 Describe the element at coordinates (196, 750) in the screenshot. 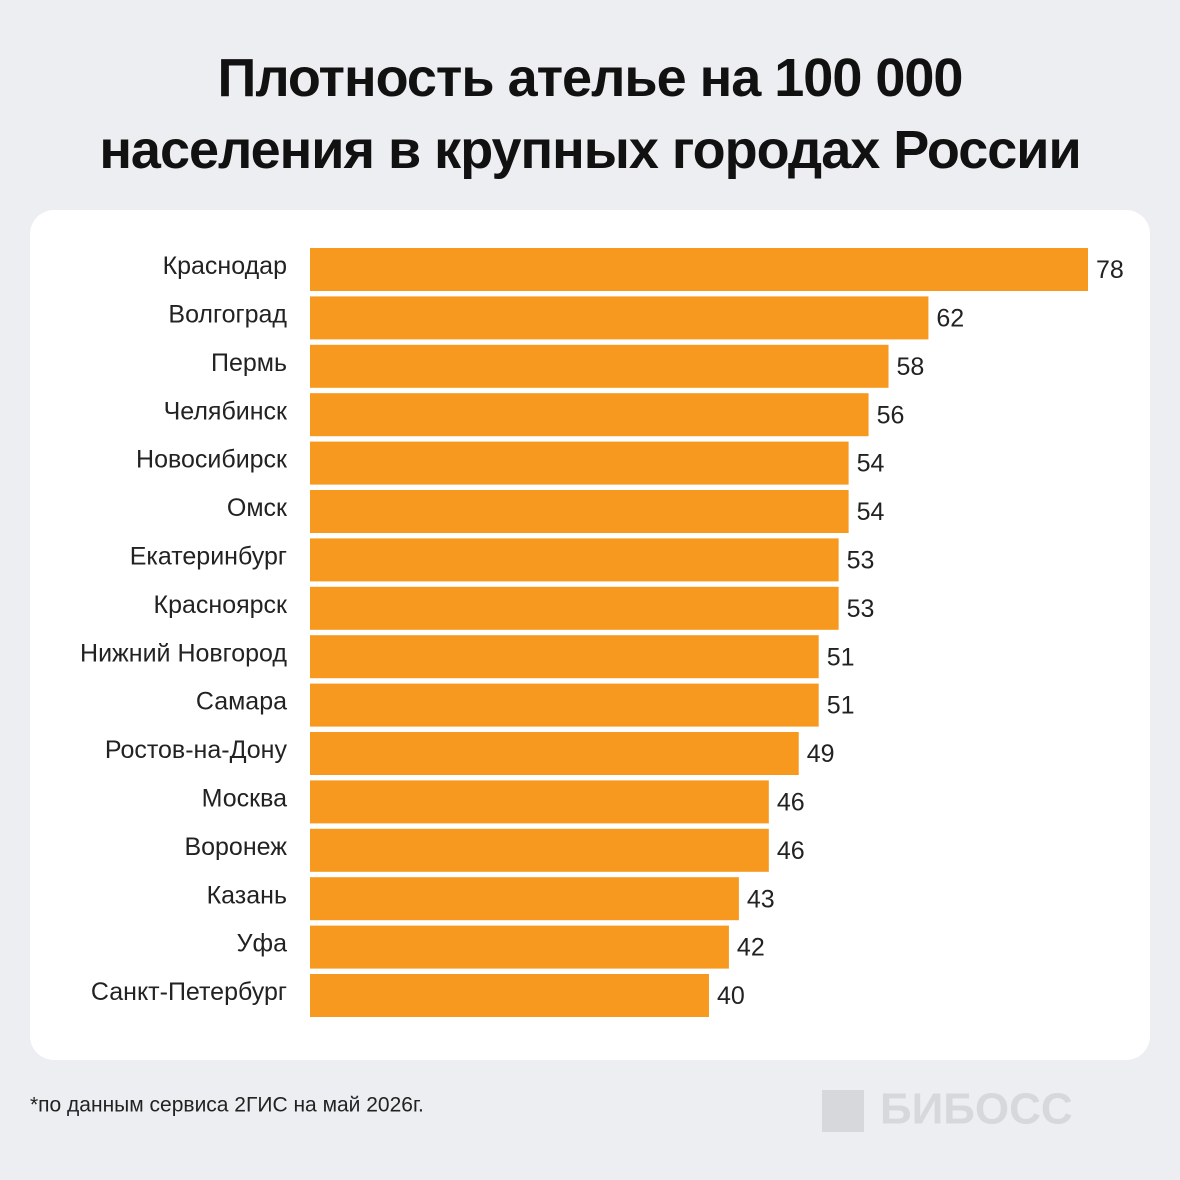

I see `category-label: Ростов-на-Дону` at that location.